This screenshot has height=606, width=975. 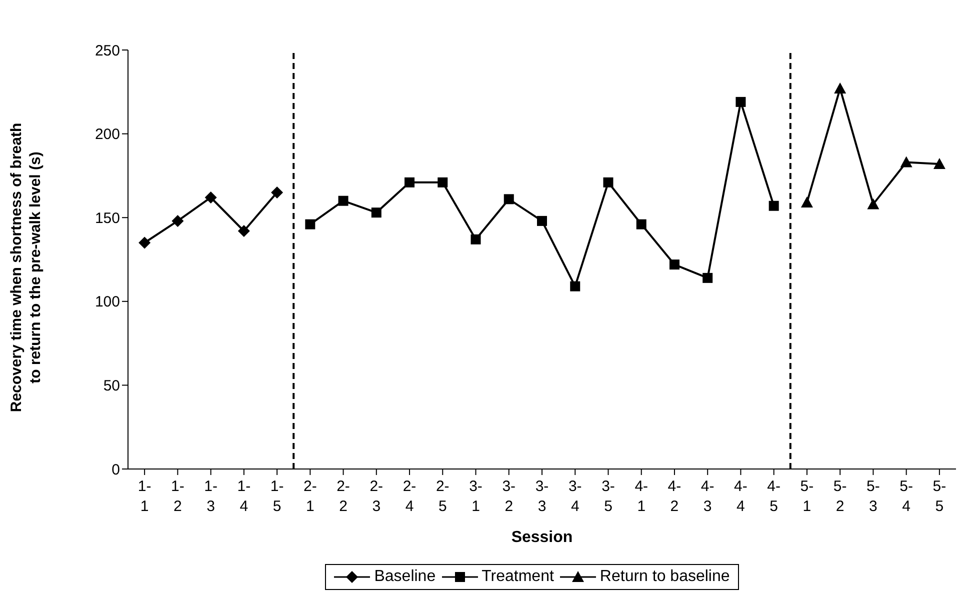 What do you see at coordinates (277, 496) in the screenshot?
I see `x-tick-label: 1-5` at bounding box center [277, 496].